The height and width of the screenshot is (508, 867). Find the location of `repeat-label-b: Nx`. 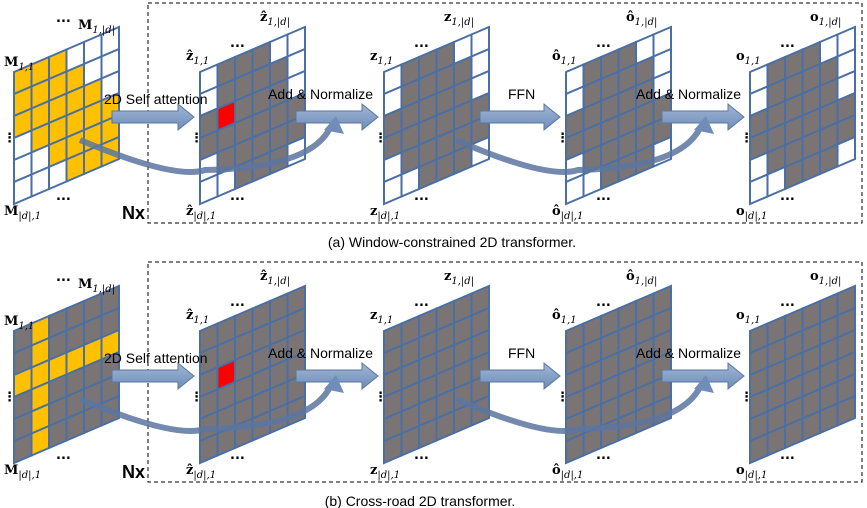

repeat-label-b: Nx is located at coordinates (133, 472).